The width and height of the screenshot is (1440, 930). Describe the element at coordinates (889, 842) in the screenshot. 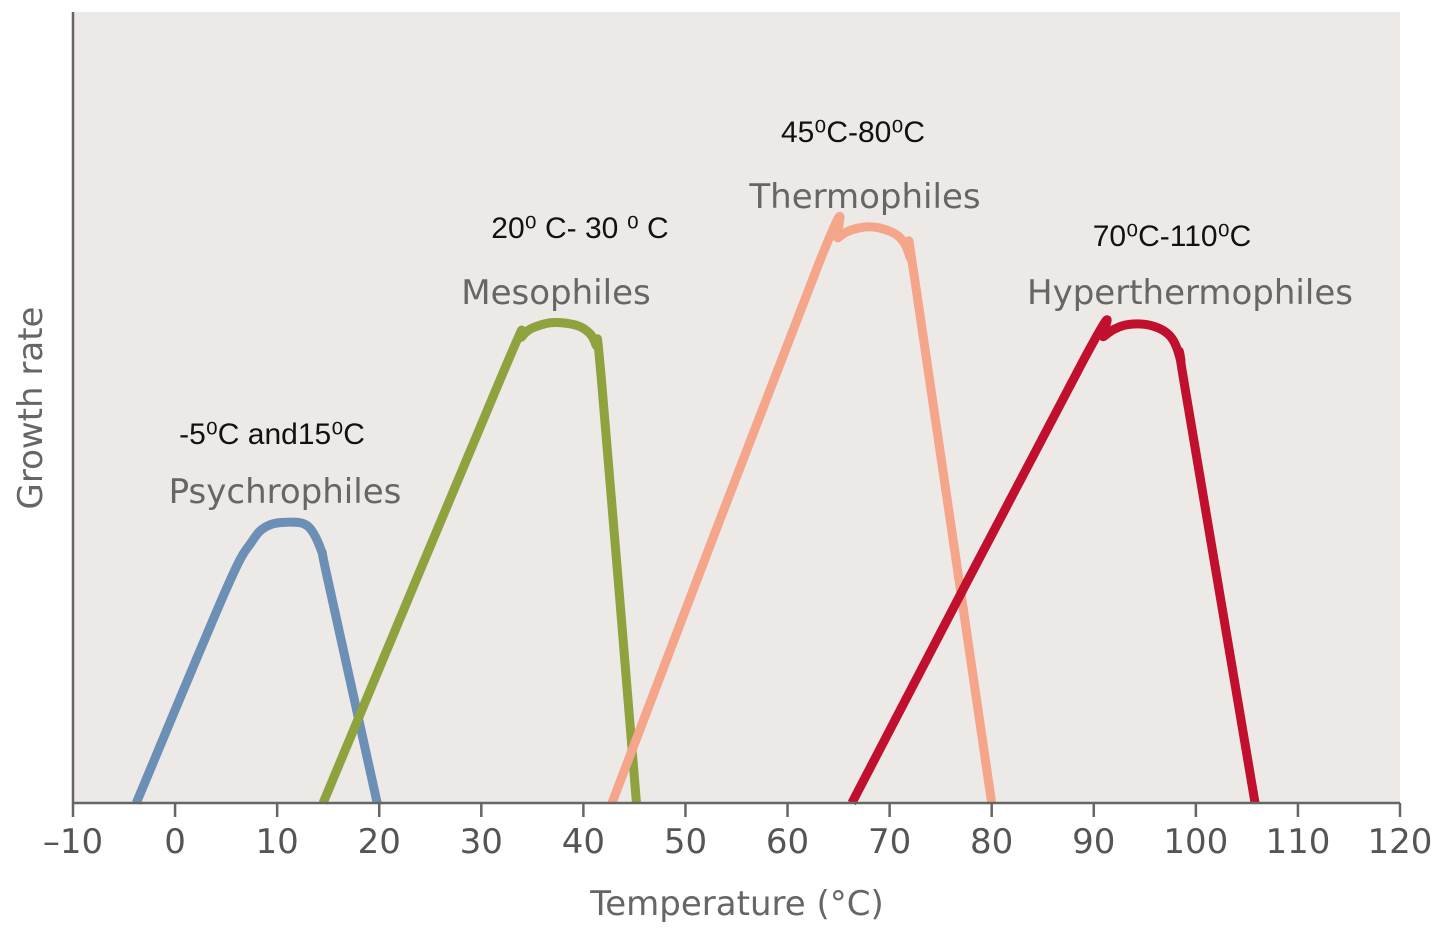

I see `x-tick-label: 70` at that location.